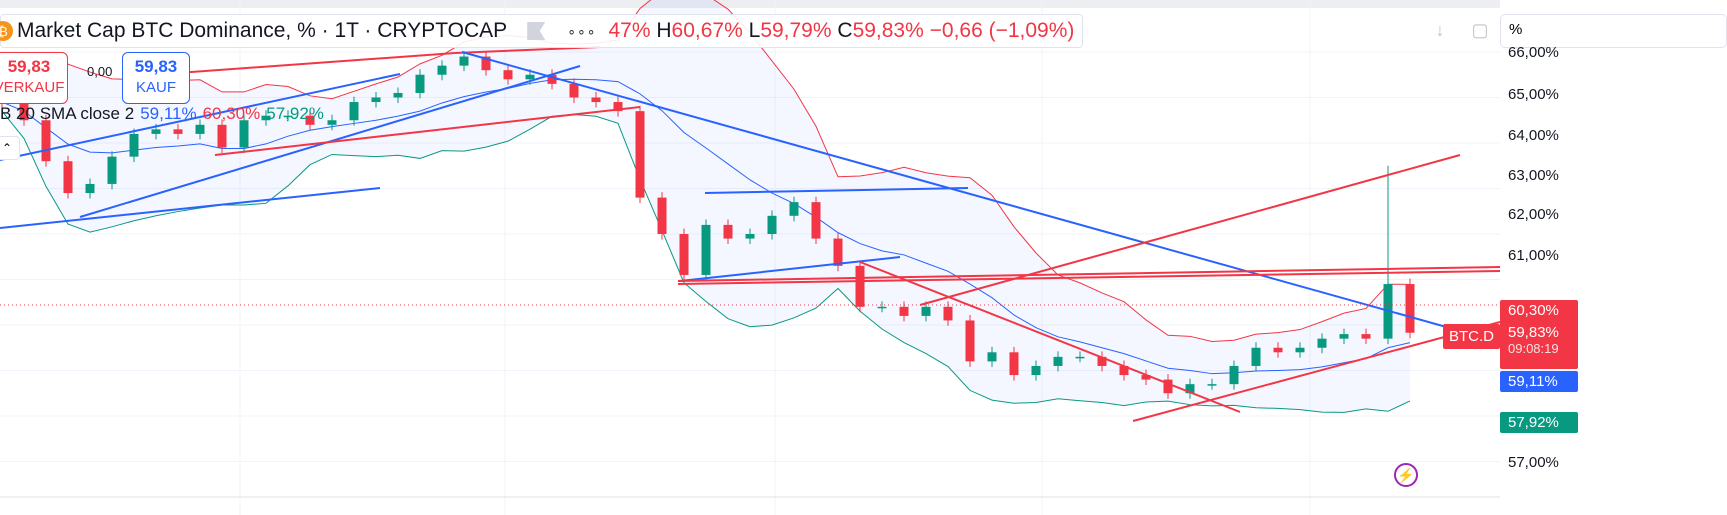 This screenshot has height=515, width=1727. I want to click on spread: 0,00, so click(100, 71).